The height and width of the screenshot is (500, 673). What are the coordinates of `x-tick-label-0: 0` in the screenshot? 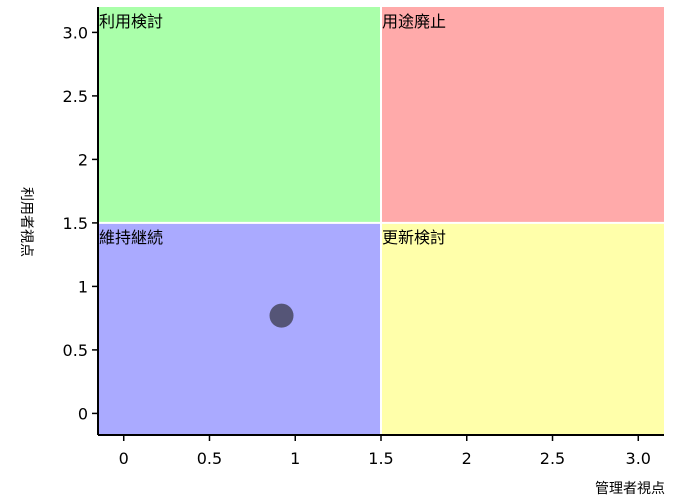 It's located at (124, 458).